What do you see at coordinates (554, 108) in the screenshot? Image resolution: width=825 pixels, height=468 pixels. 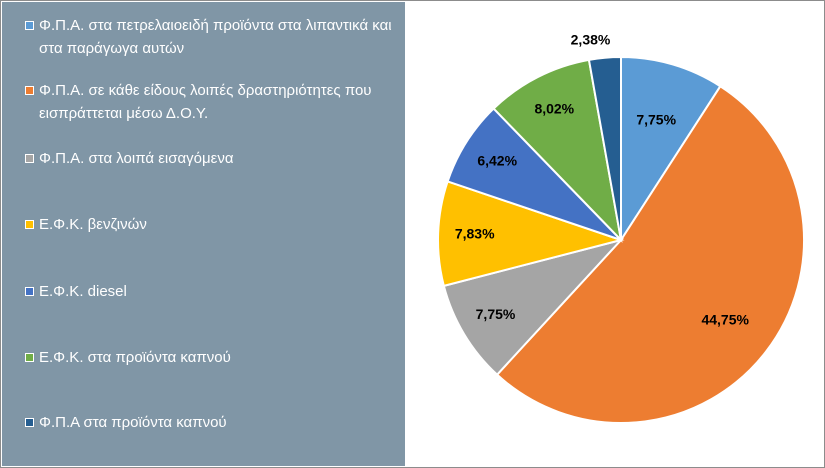 I see `data-label: 8,02%` at bounding box center [554, 108].